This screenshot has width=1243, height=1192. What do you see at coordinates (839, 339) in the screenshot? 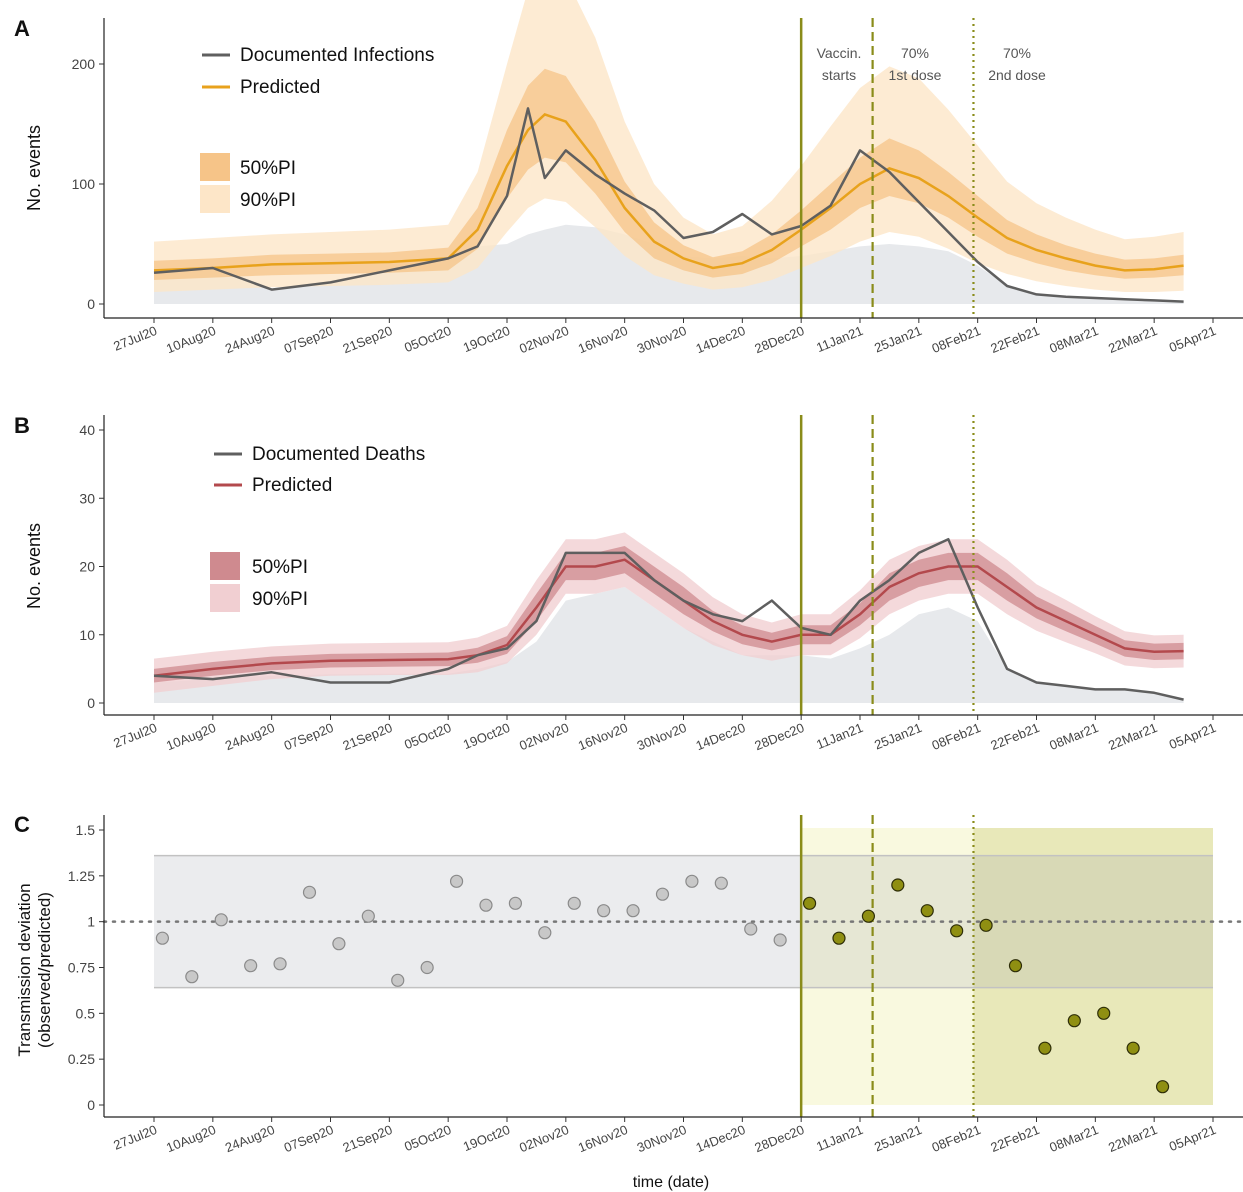
I see `x-tick-label-A: 11Jan21` at bounding box center [839, 339].